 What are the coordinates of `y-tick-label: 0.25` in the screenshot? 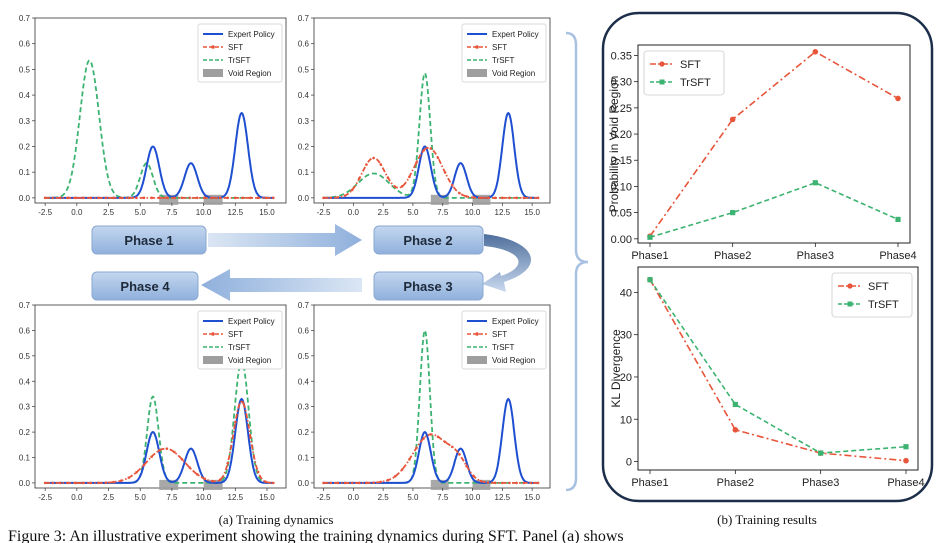 It's located at (621, 109).